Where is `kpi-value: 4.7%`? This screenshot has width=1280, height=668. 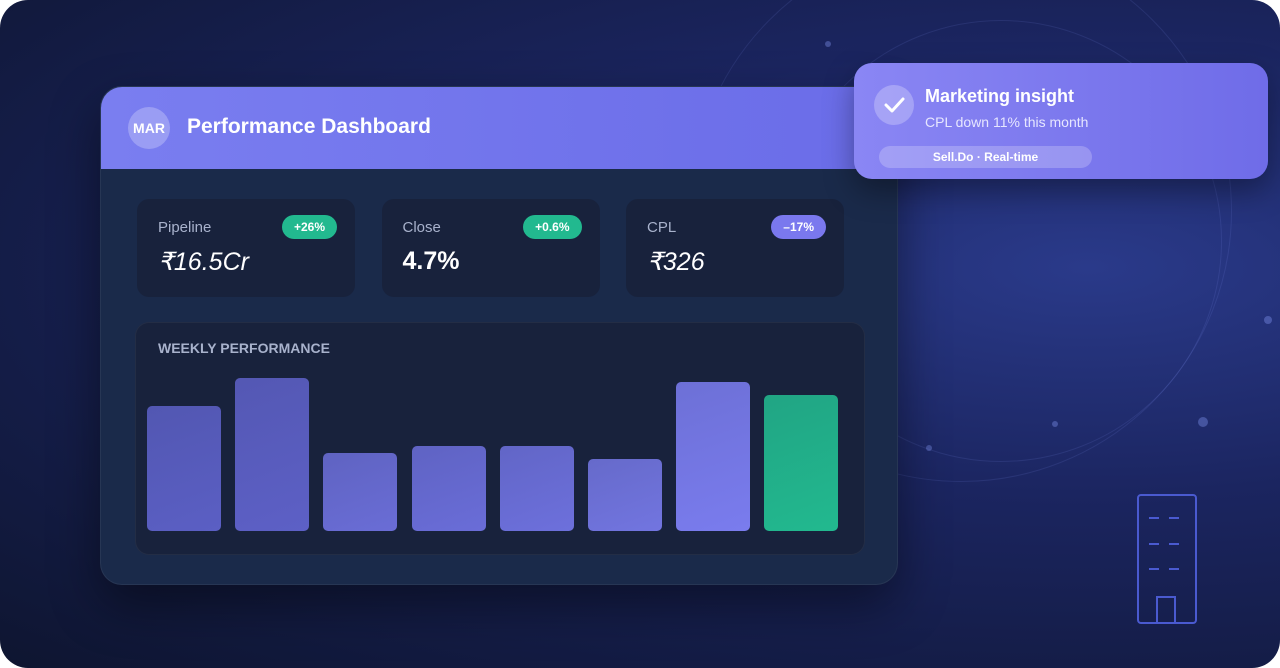
kpi-value: 4.7% is located at coordinates (431, 261).